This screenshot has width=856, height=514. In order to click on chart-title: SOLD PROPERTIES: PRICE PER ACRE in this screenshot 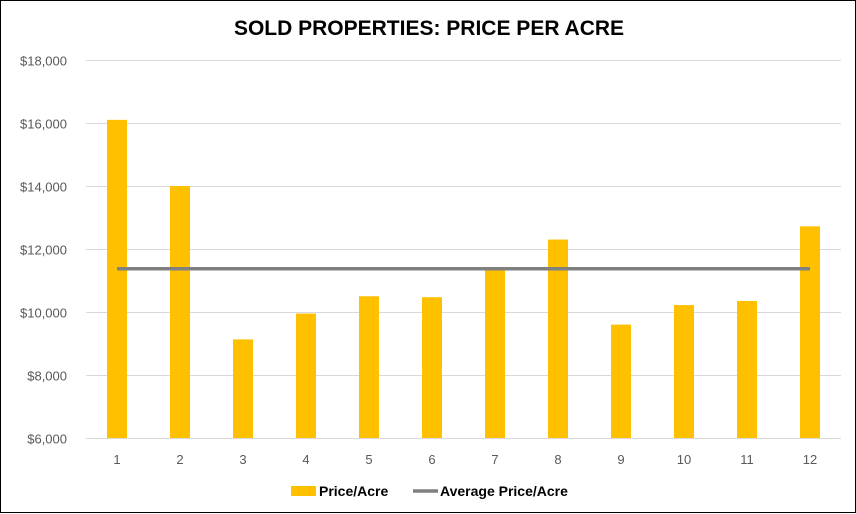, I will do `click(429, 28)`.